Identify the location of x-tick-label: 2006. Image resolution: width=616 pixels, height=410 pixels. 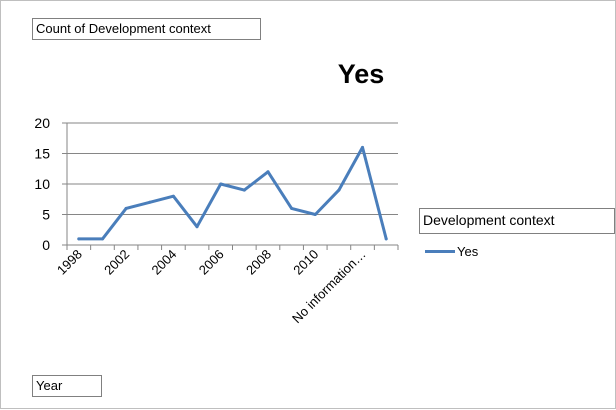
(211, 262).